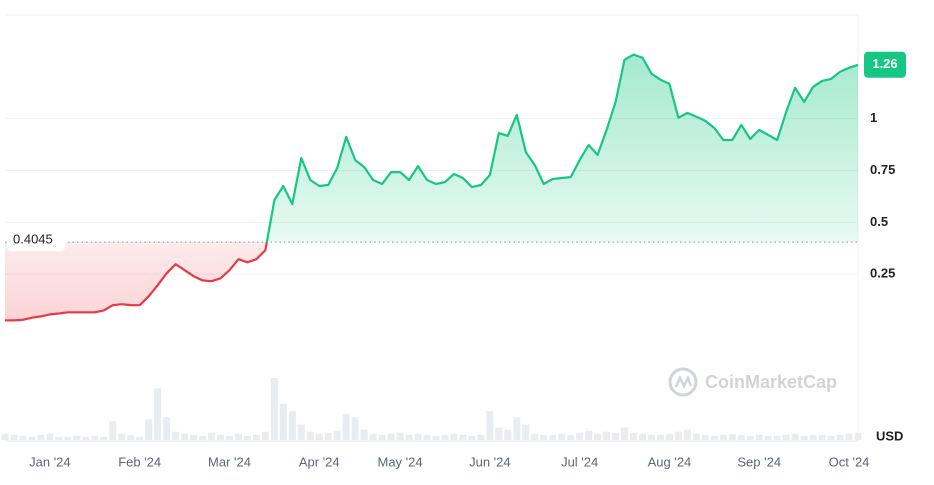  I want to click on y-tick-label: 0.75, so click(882, 169).